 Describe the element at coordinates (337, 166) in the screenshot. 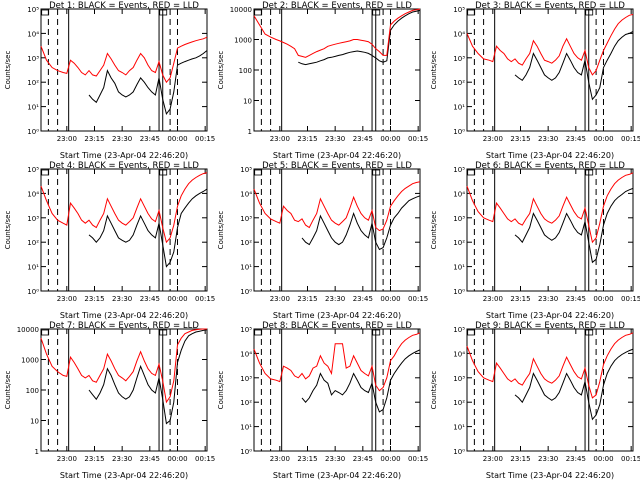

I see `panel-title: Det 5: BLACK = Events, RED = LLD` at that location.